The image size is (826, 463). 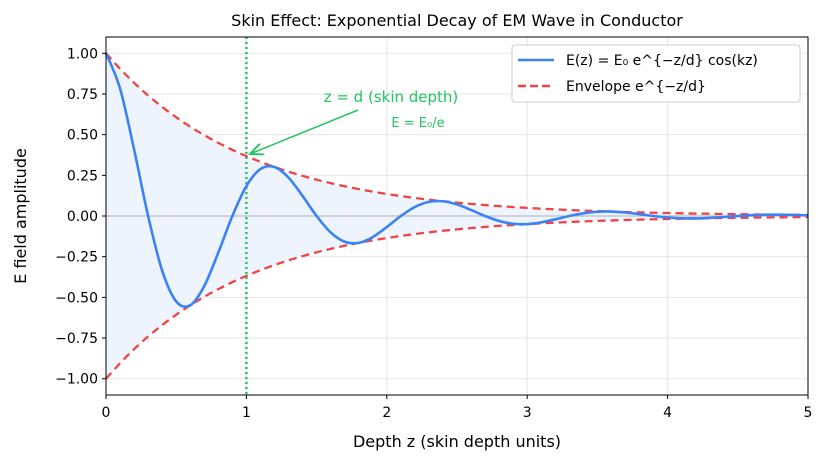 What do you see at coordinates (391, 97) in the screenshot?
I see `annotation-text: z = d (skin depth)` at bounding box center [391, 97].